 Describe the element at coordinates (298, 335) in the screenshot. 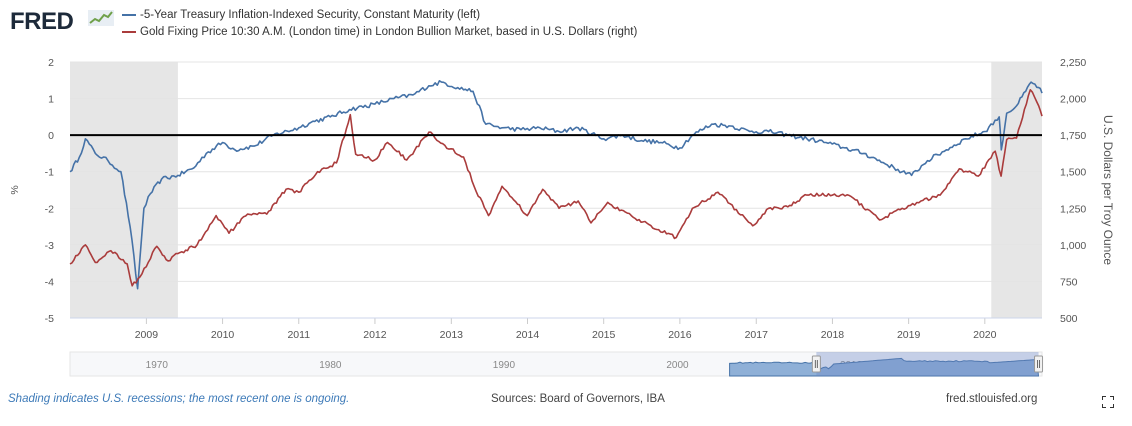

I see `x-tick-label: 2011` at that location.